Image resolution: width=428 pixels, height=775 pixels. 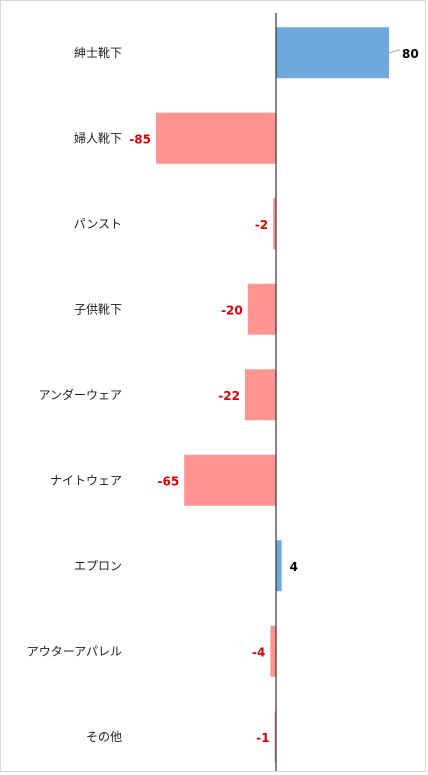 I want to click on category-label: アウターアパレル, so click(x=74, y=651).